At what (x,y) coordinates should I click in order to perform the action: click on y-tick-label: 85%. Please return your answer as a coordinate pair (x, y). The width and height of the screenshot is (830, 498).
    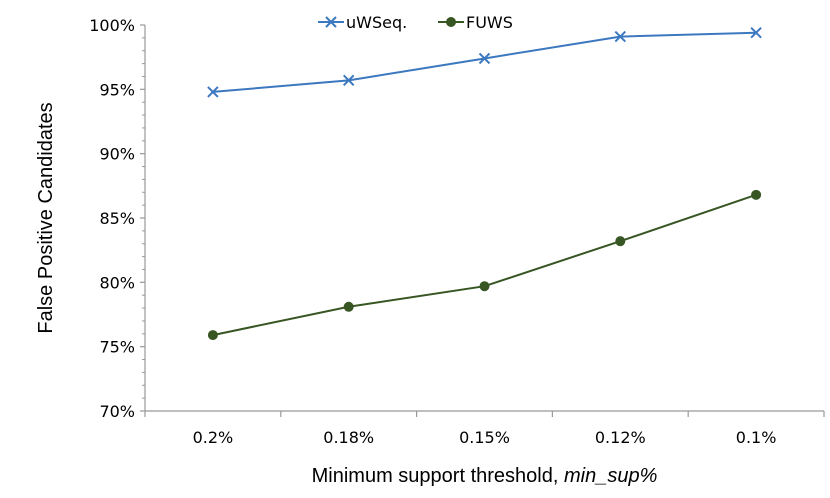
    Looking at the image, I should click on (117, 218).